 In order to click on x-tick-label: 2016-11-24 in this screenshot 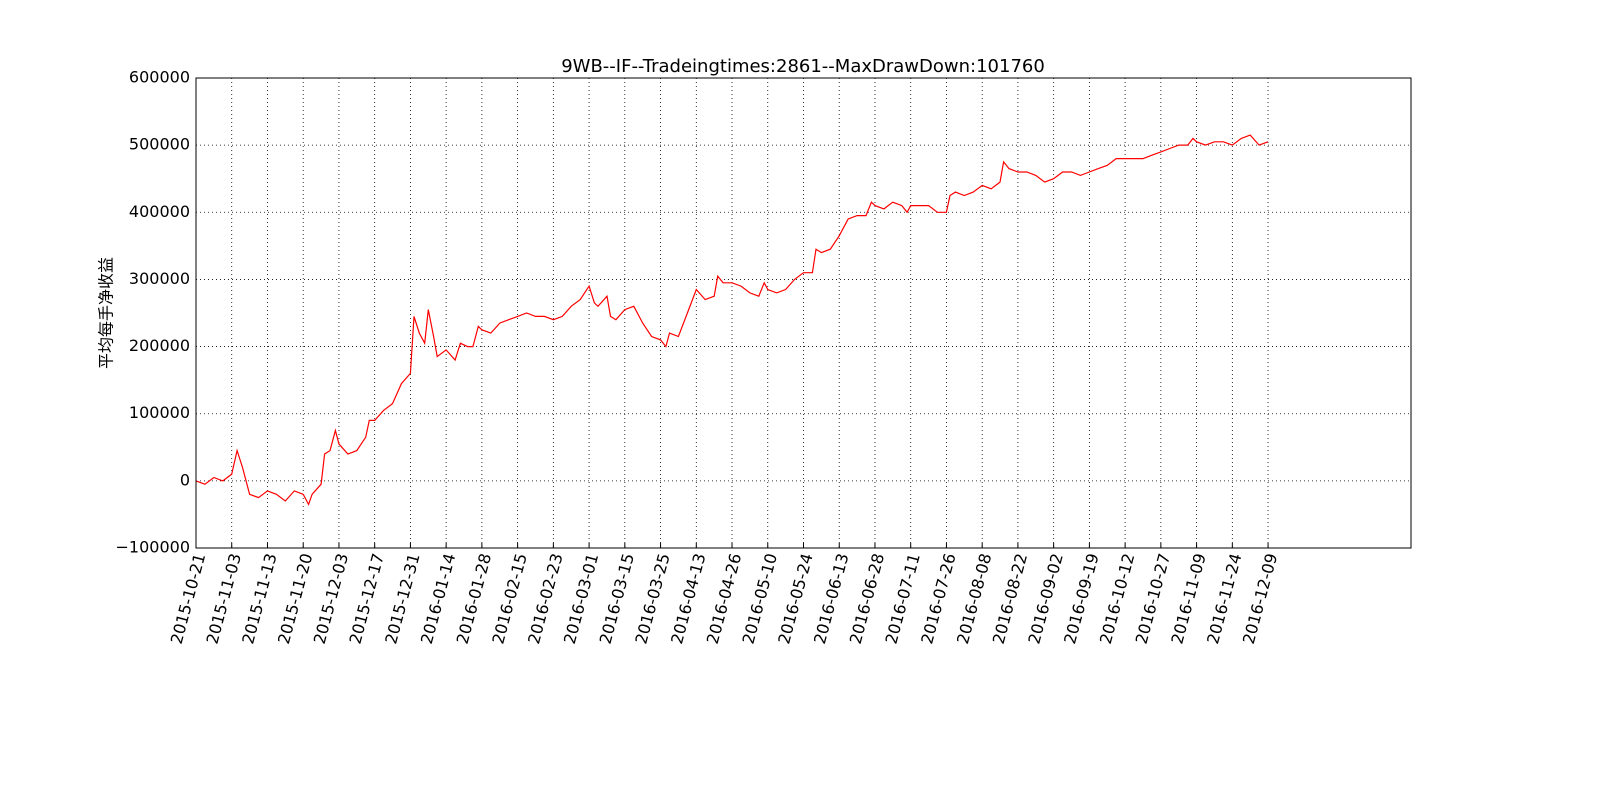, I will do `click(1224, 598)`.